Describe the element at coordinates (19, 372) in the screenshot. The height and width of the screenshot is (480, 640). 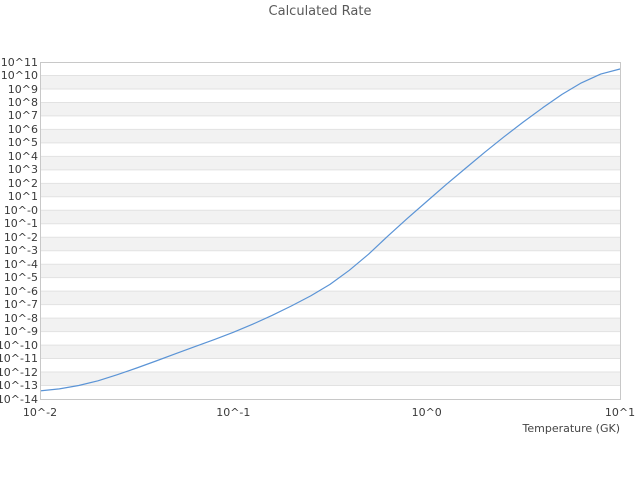
I see `y-tick-label: 10^-12` at that location.